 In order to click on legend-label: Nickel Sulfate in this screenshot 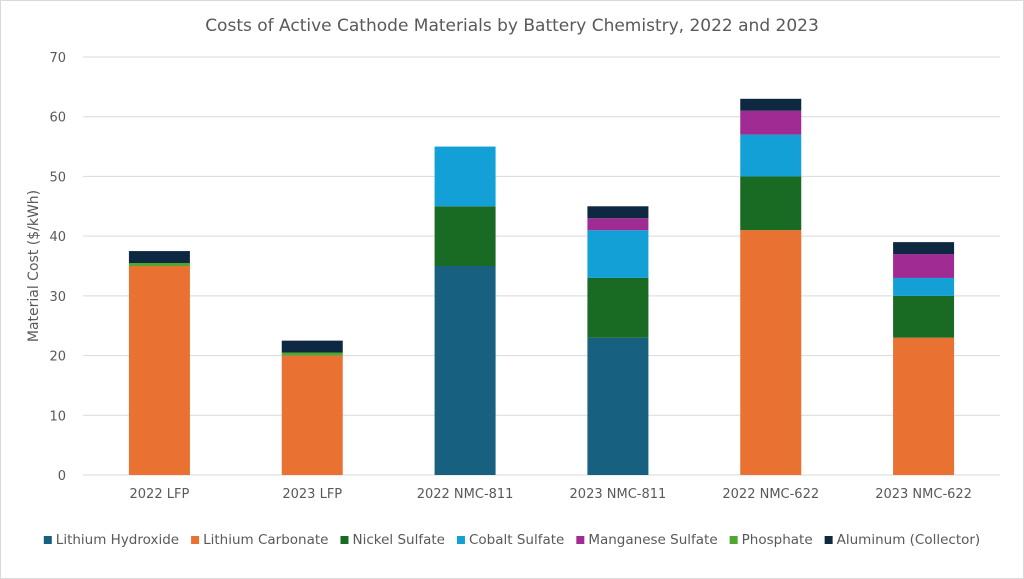, I will do `click(398, 540)`.